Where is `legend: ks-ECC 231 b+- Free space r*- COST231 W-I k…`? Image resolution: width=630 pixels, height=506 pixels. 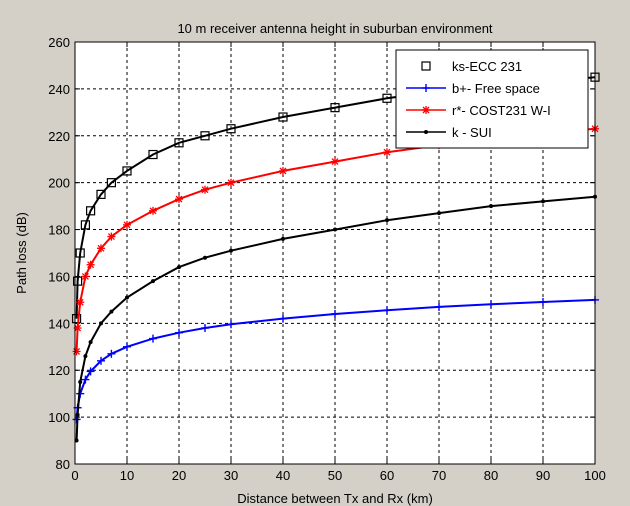
legend: ks-ECC 231 b+- Free space r*- COST231 W-I k… is located at coordinates (492, 99).